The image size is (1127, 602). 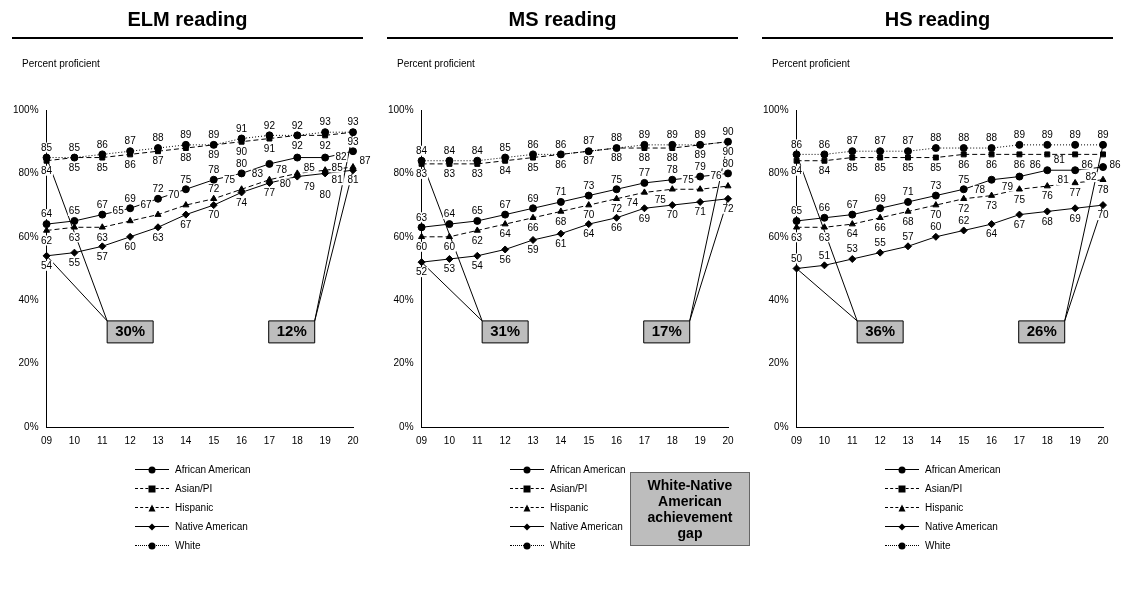 What do you see at coordinates (666, 331) in the screenshot?
I see `annotation: 17%` at bounding box center [666, 331].